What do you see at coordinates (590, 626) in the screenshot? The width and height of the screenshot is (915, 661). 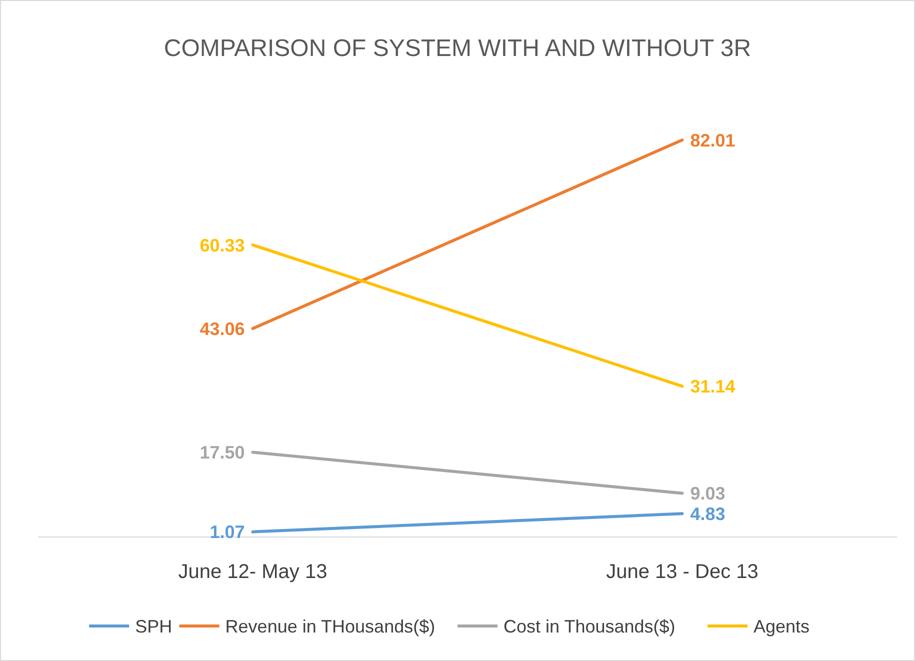 I see `legend-label: Cost in Thousands($)` at bounding box center [590, 626].